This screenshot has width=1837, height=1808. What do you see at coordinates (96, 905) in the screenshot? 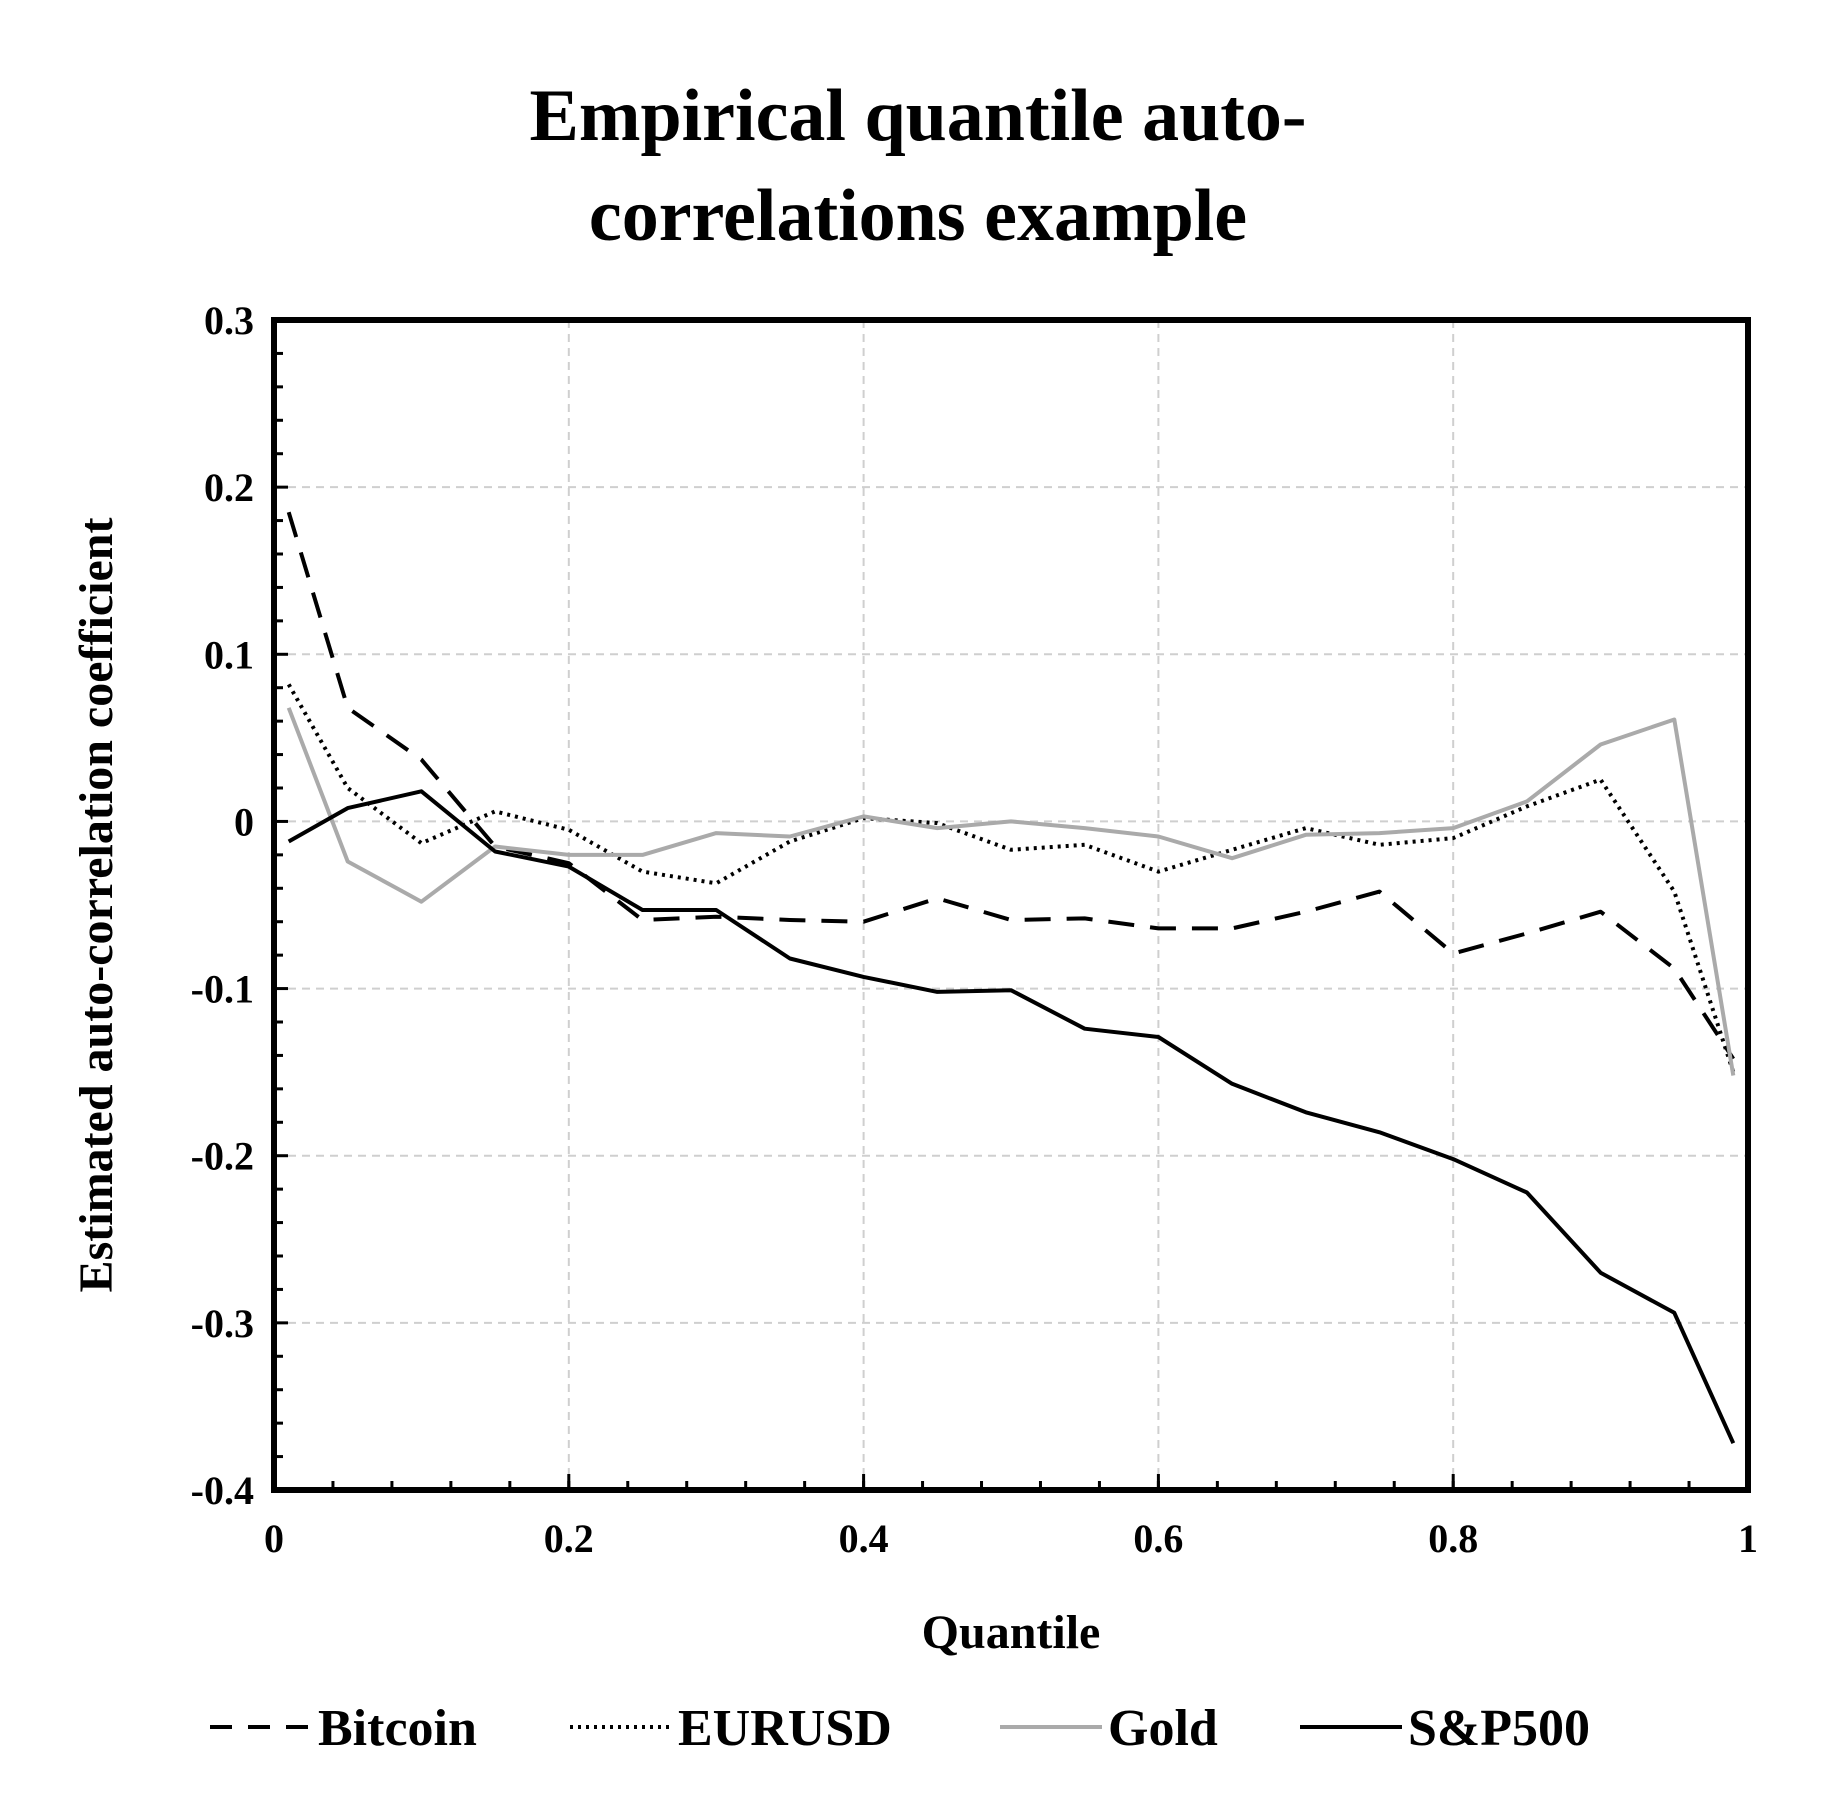
I see `y-axis-label: Estimated auto-correlation coefficient` at bounding box center [96, 905].